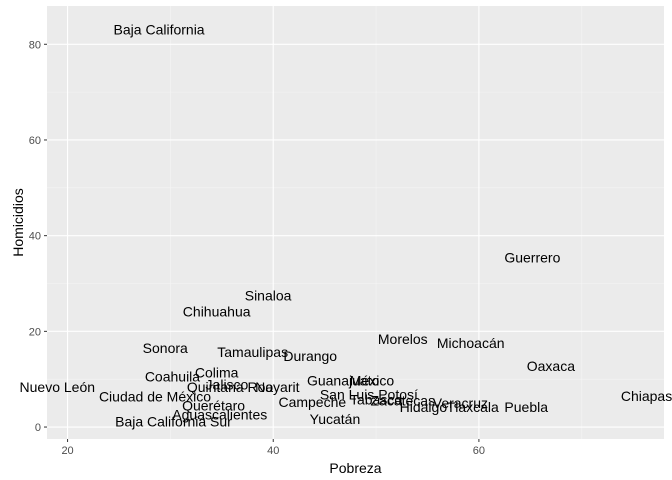 This screenshot has height=480, width=672. What do you see at coordinates (268, 295) in the screenshot?
I see `data-point-label: Sinaloa` at bounding box center [268, 295].